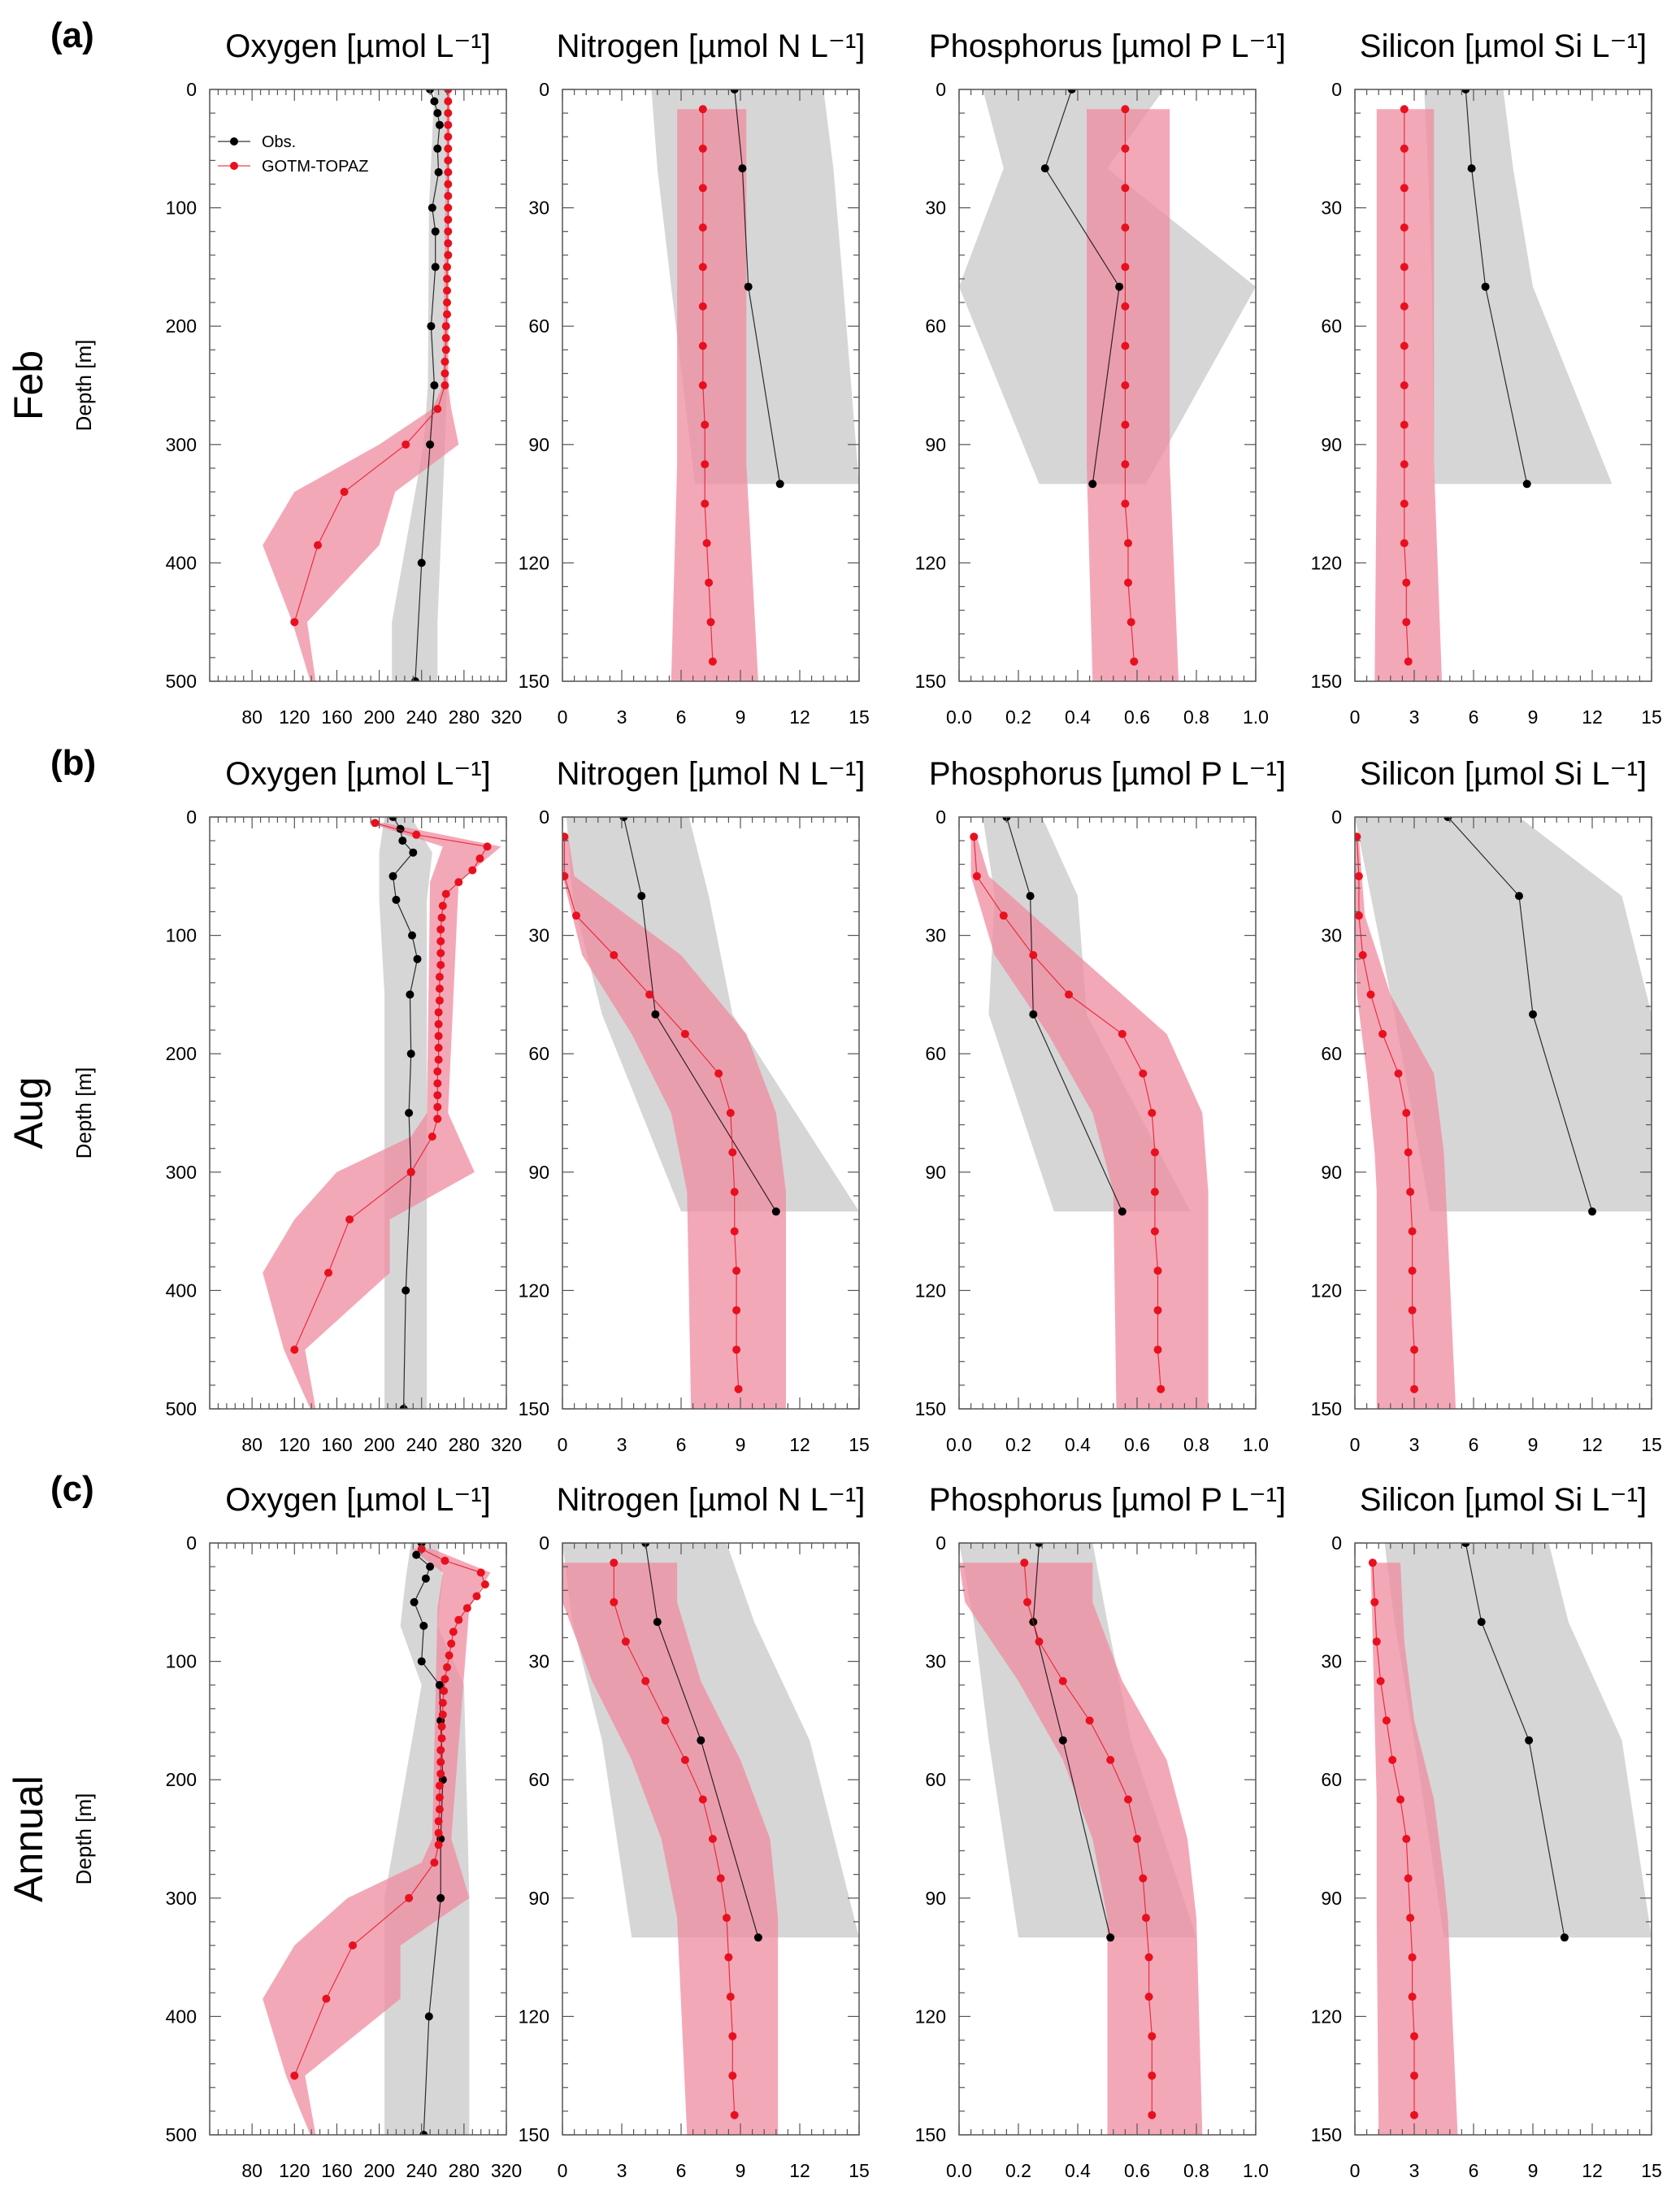 Image resolution: width=1680 pixels, height=2208 pixels. What do you see at coordinates (1474, 2170) in the screenshot?
I see `x-tick-label: 6` at bounding box center [1474, 2170].